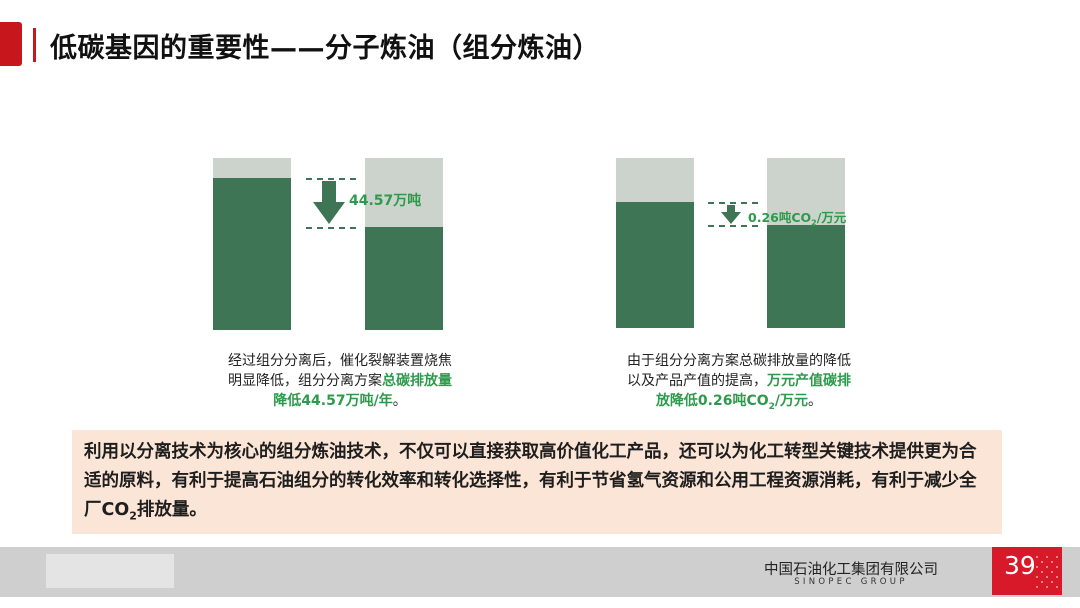  What do you see at coordinates (331, 228) in the screenshot?
I see `left-dash-lower` at bounding box center [331, 228].